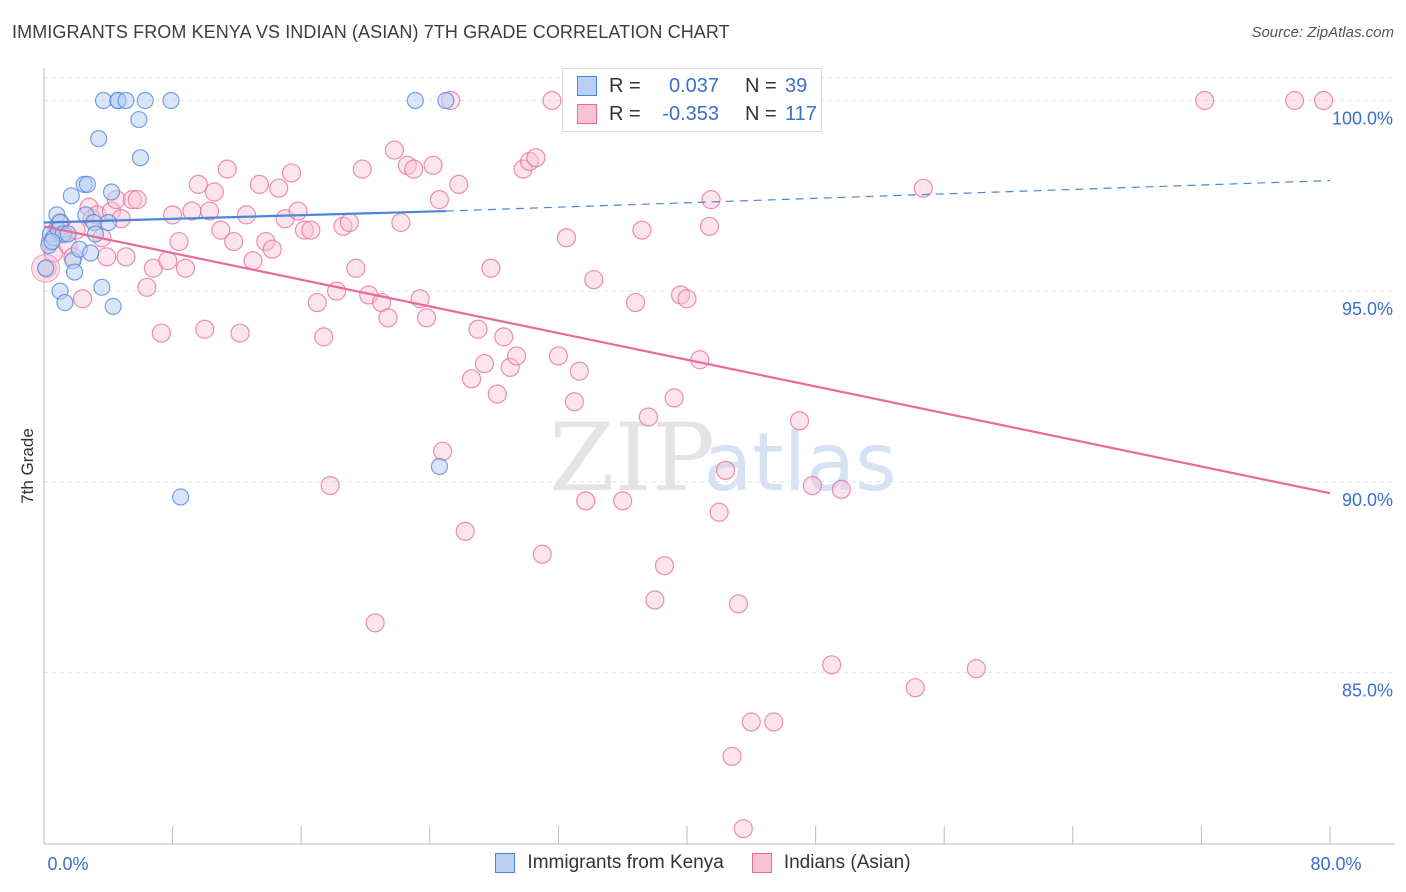  What do you see at coordinates (799, 462) in the screenshot?
I see `watermark-atlas: atlas` at bounding box center [799, 462].